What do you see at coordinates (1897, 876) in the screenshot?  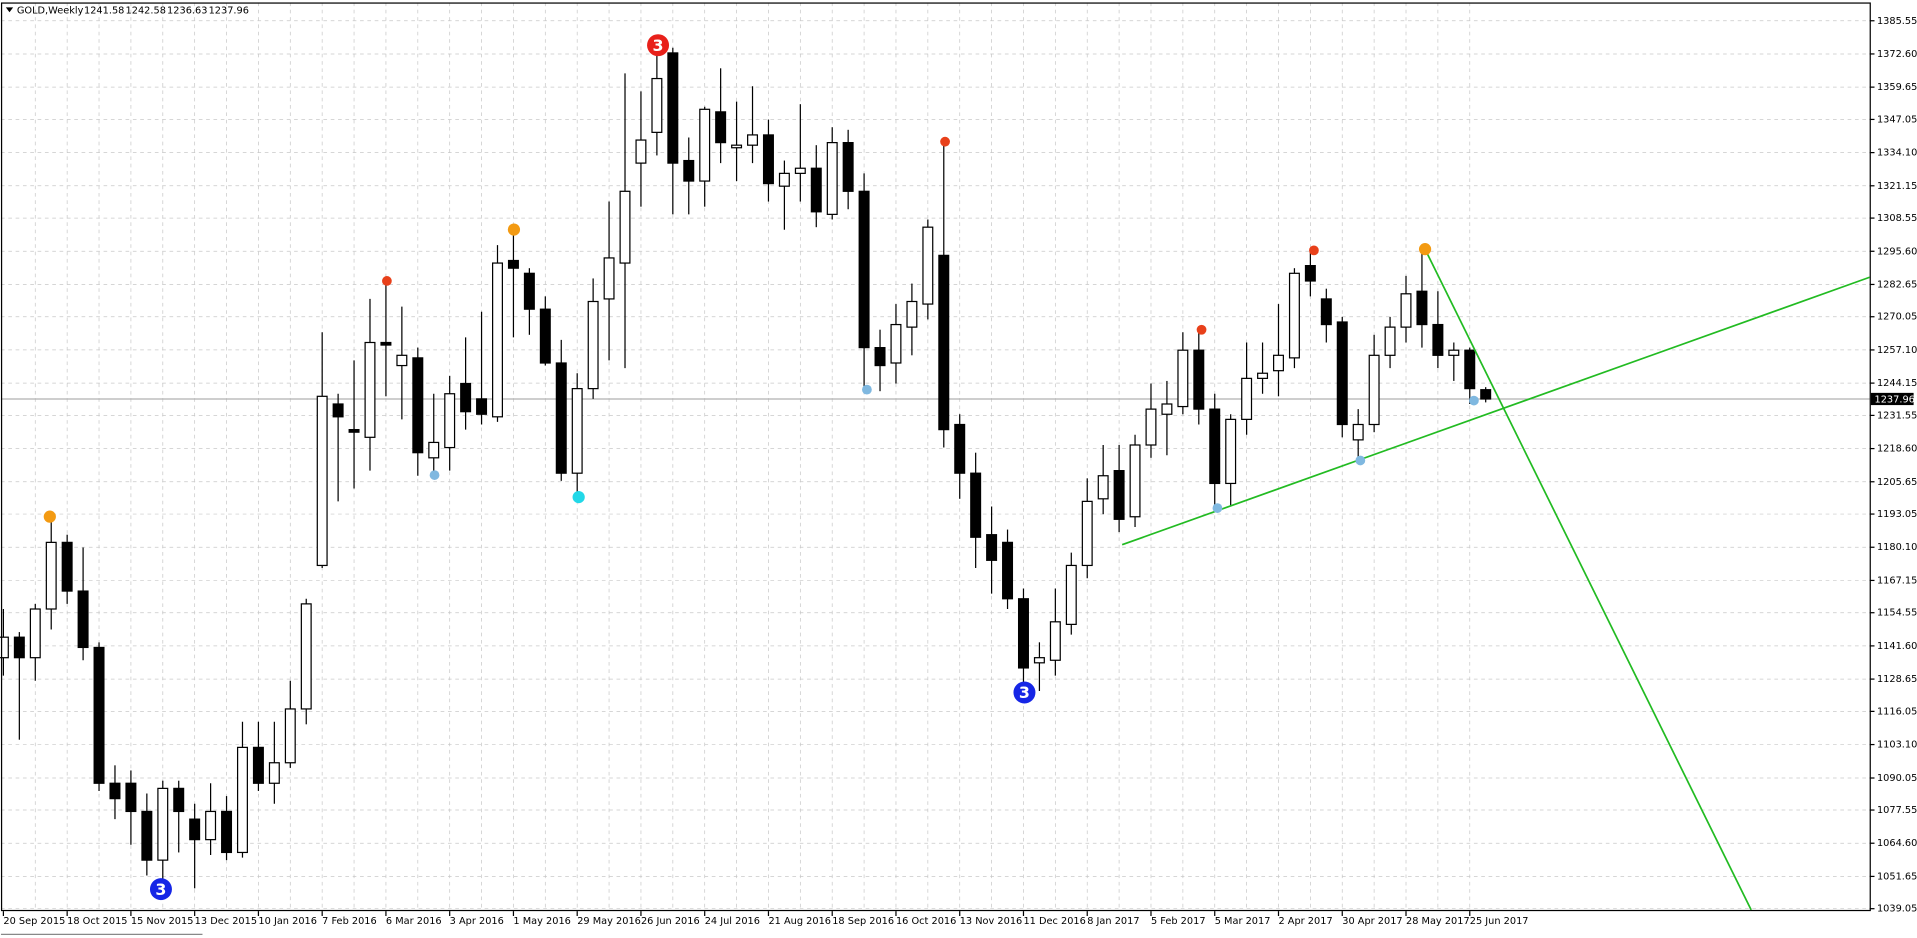 I see `y-tick-label: 1051.65` at bounding box center [1897, 876].